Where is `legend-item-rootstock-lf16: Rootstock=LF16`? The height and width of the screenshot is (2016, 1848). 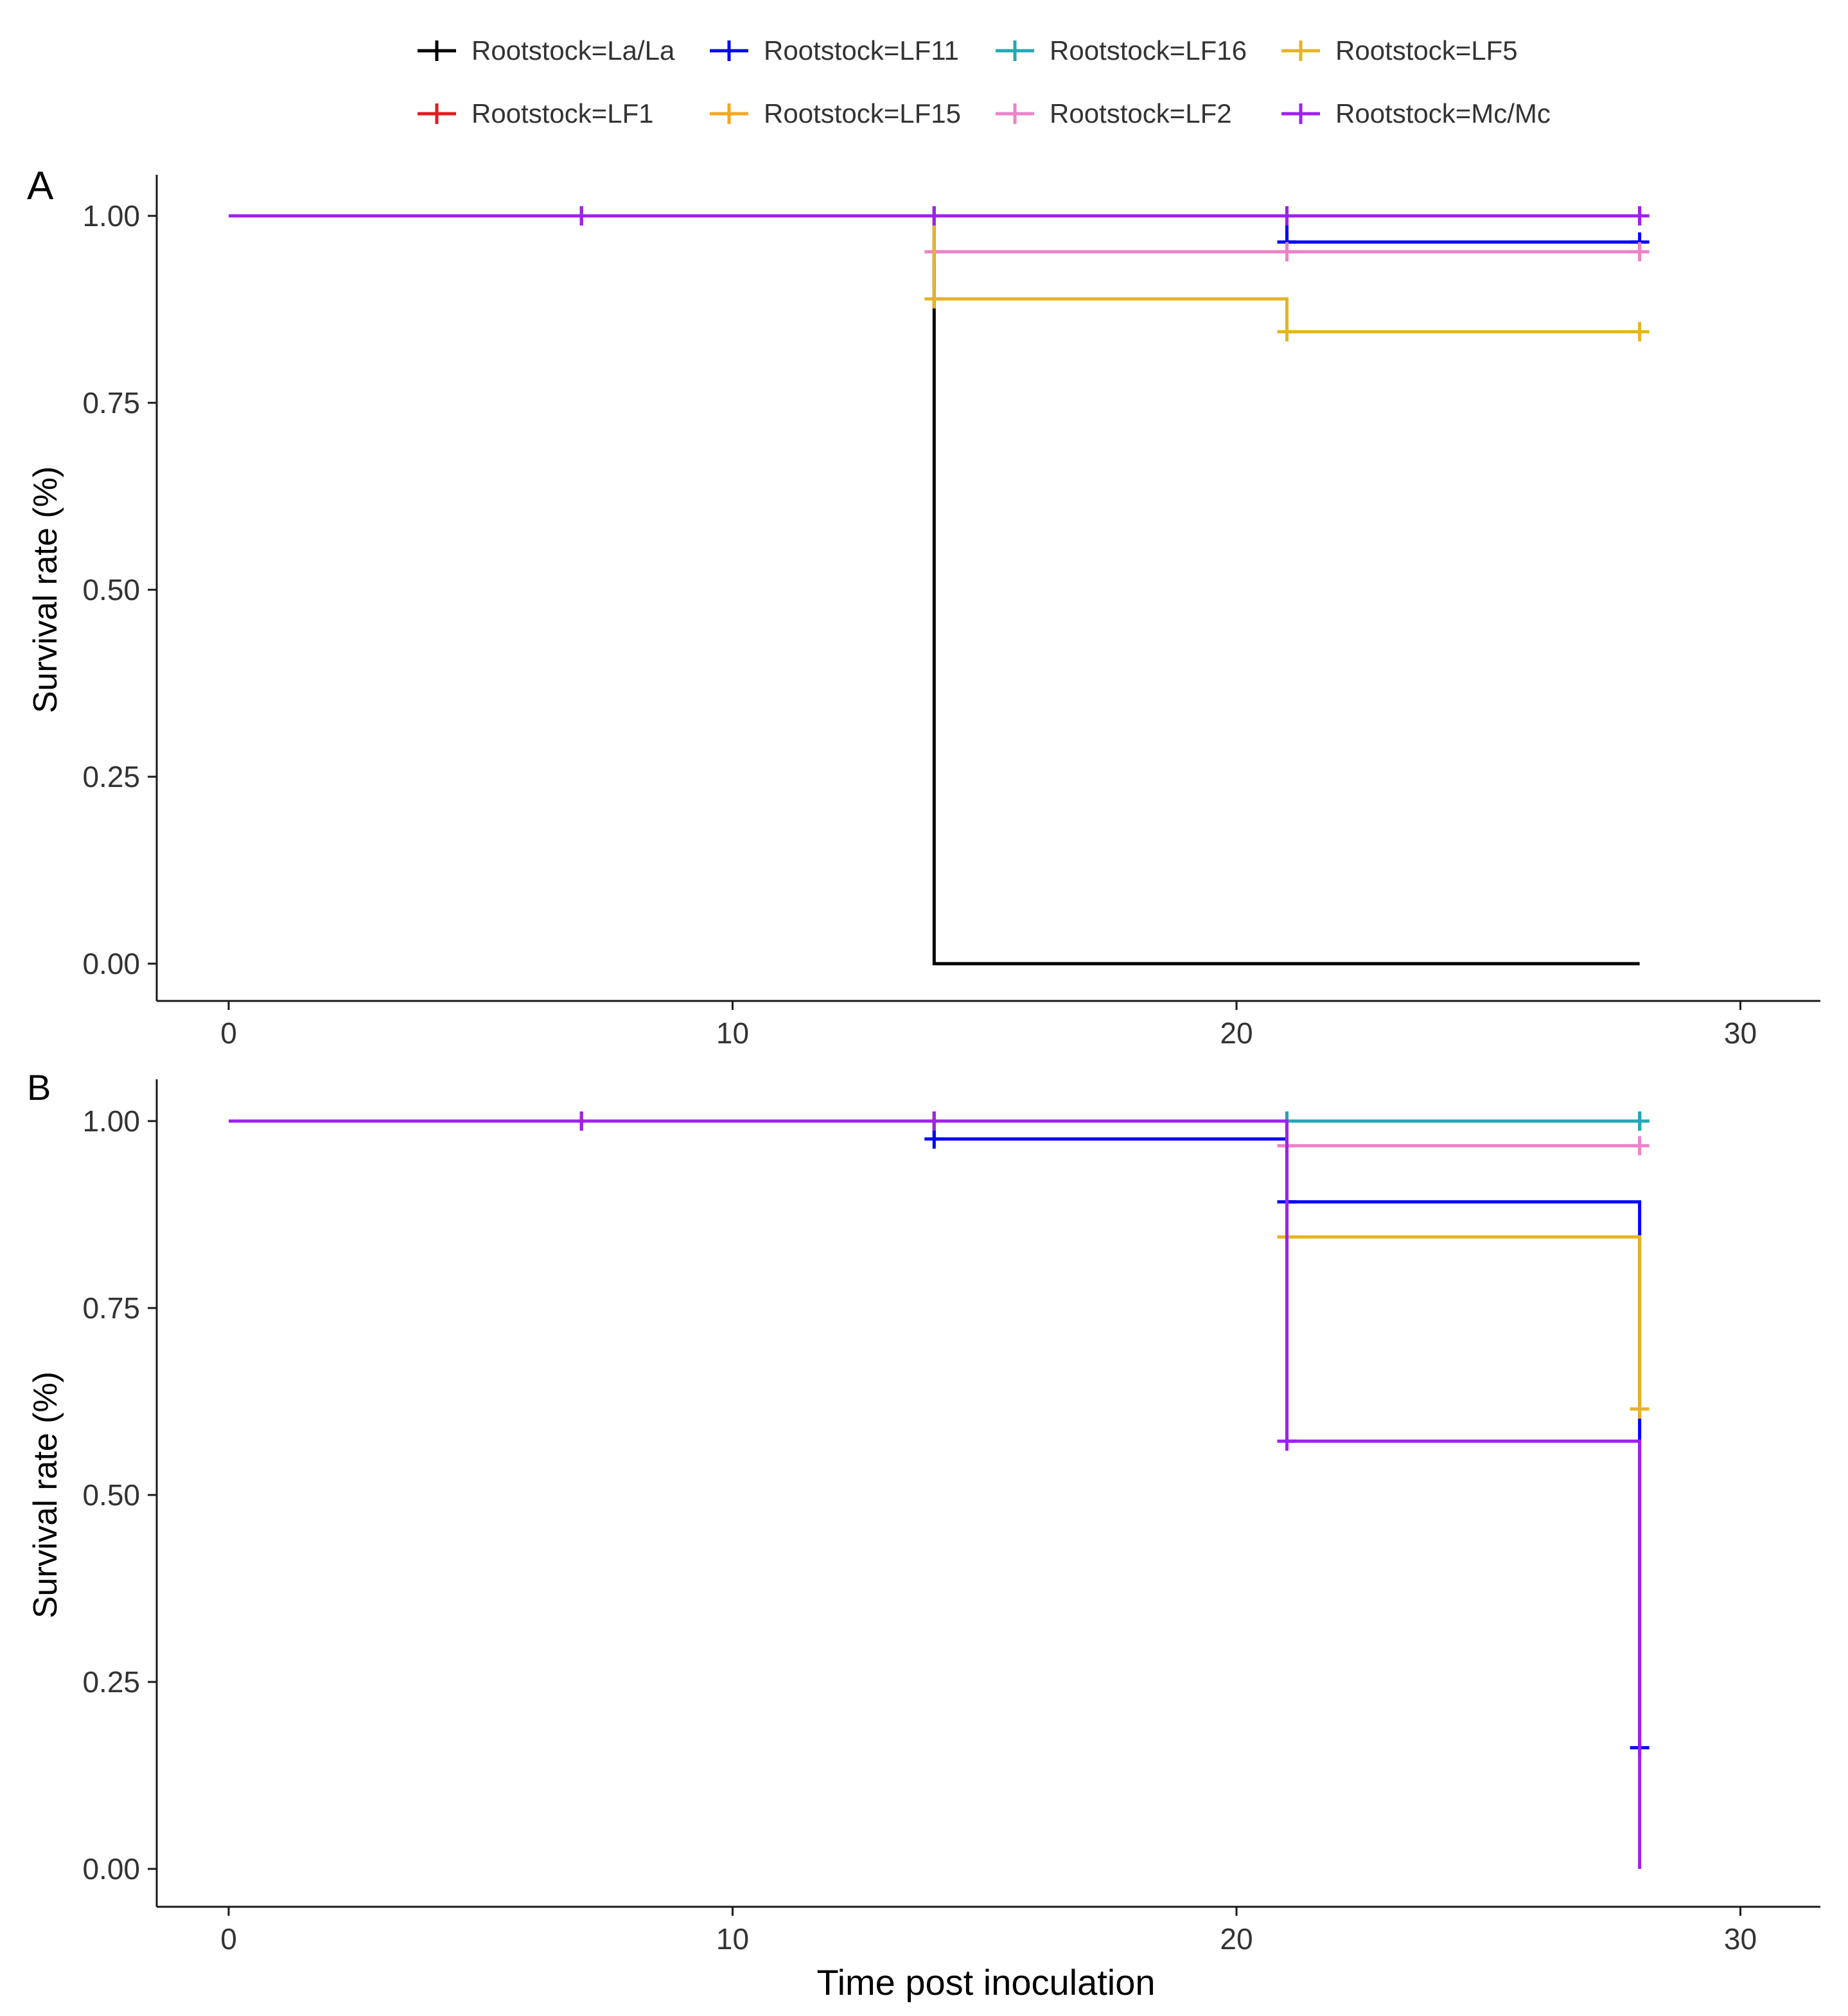
legend-item-rootstock-lf16: Rootstock=LF16 is located at coordinates (1132, 50).